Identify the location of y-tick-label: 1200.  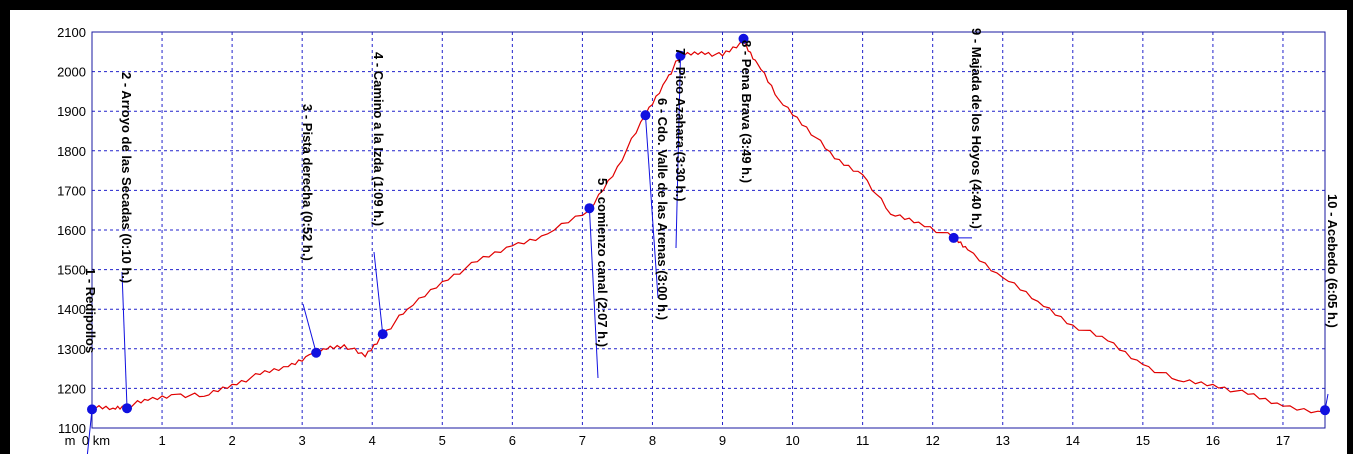
(71, 388).